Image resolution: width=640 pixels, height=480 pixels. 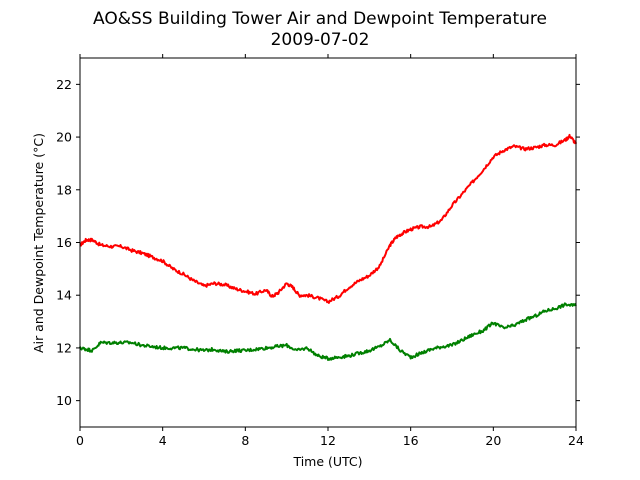 What do you see at coordinates (64, 347) in the screenshot?
I see `y-tick-label: 12` at bounding box center [64, 347].